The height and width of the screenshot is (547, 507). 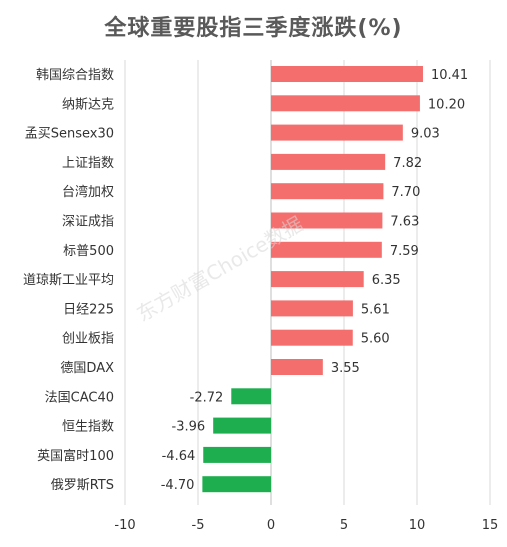 What do you see at coordinates (124, 525) in the screenshot?
I see `x-tick-label: -10` at bounding box center [124, 525].